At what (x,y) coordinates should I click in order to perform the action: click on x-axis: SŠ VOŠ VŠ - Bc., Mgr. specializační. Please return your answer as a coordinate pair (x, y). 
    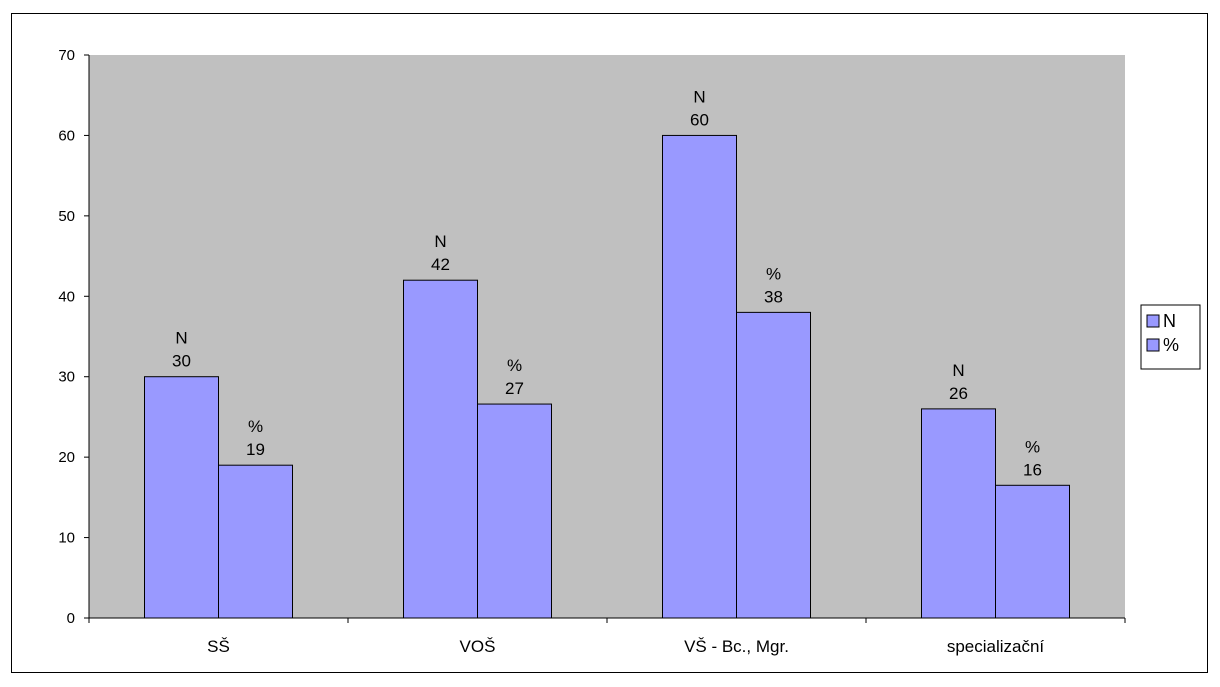
    Looking at the image, I should click on (607, 636).